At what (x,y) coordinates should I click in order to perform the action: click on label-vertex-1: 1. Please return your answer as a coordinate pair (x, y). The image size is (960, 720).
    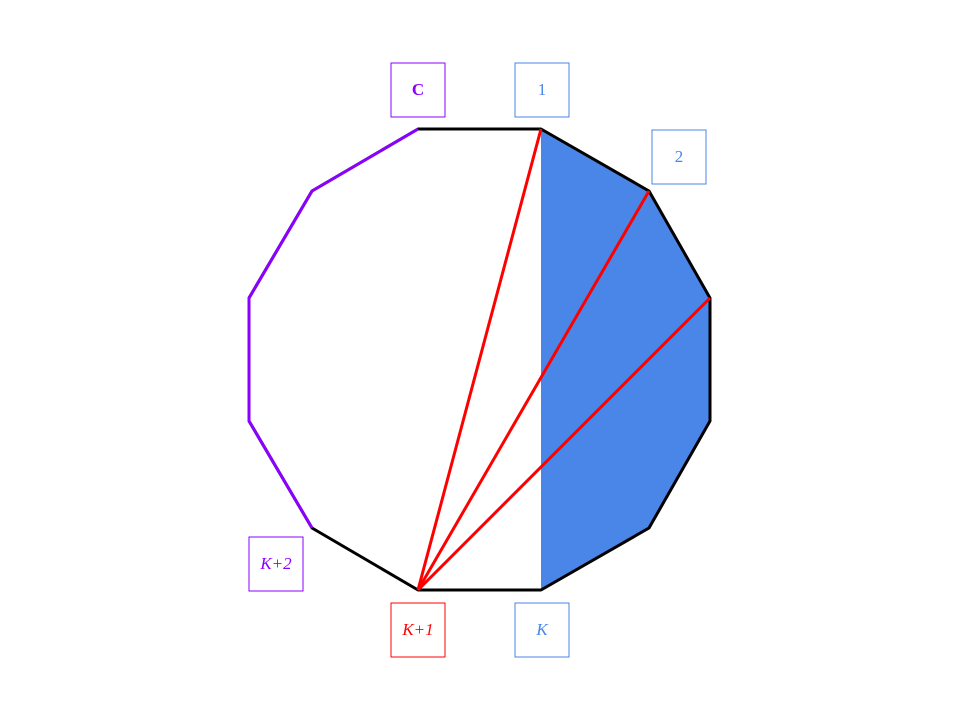
    Looking at the image, I should click on (542, 90).